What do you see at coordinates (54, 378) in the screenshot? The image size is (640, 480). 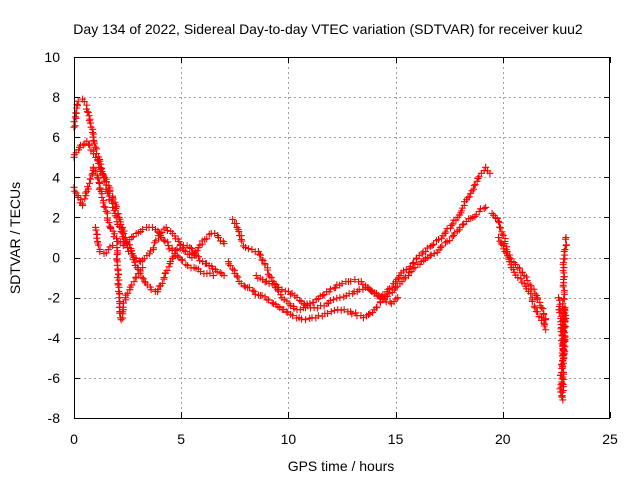 I see `y-tick-label: -6` at bounding box center [54, 378].